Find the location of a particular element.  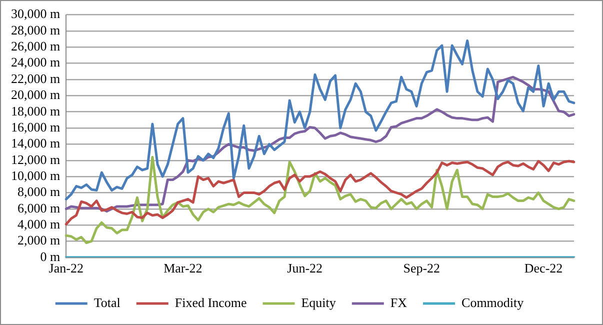

y-tick-label: 30,000 m is located at coordinates (35, 14).